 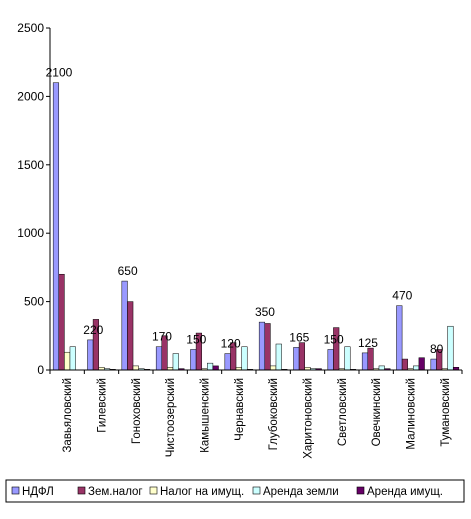 What do you see at coordinates (437, 349) in the screenshot?
I see `data-label: 80` at bounding box center [437, 349].